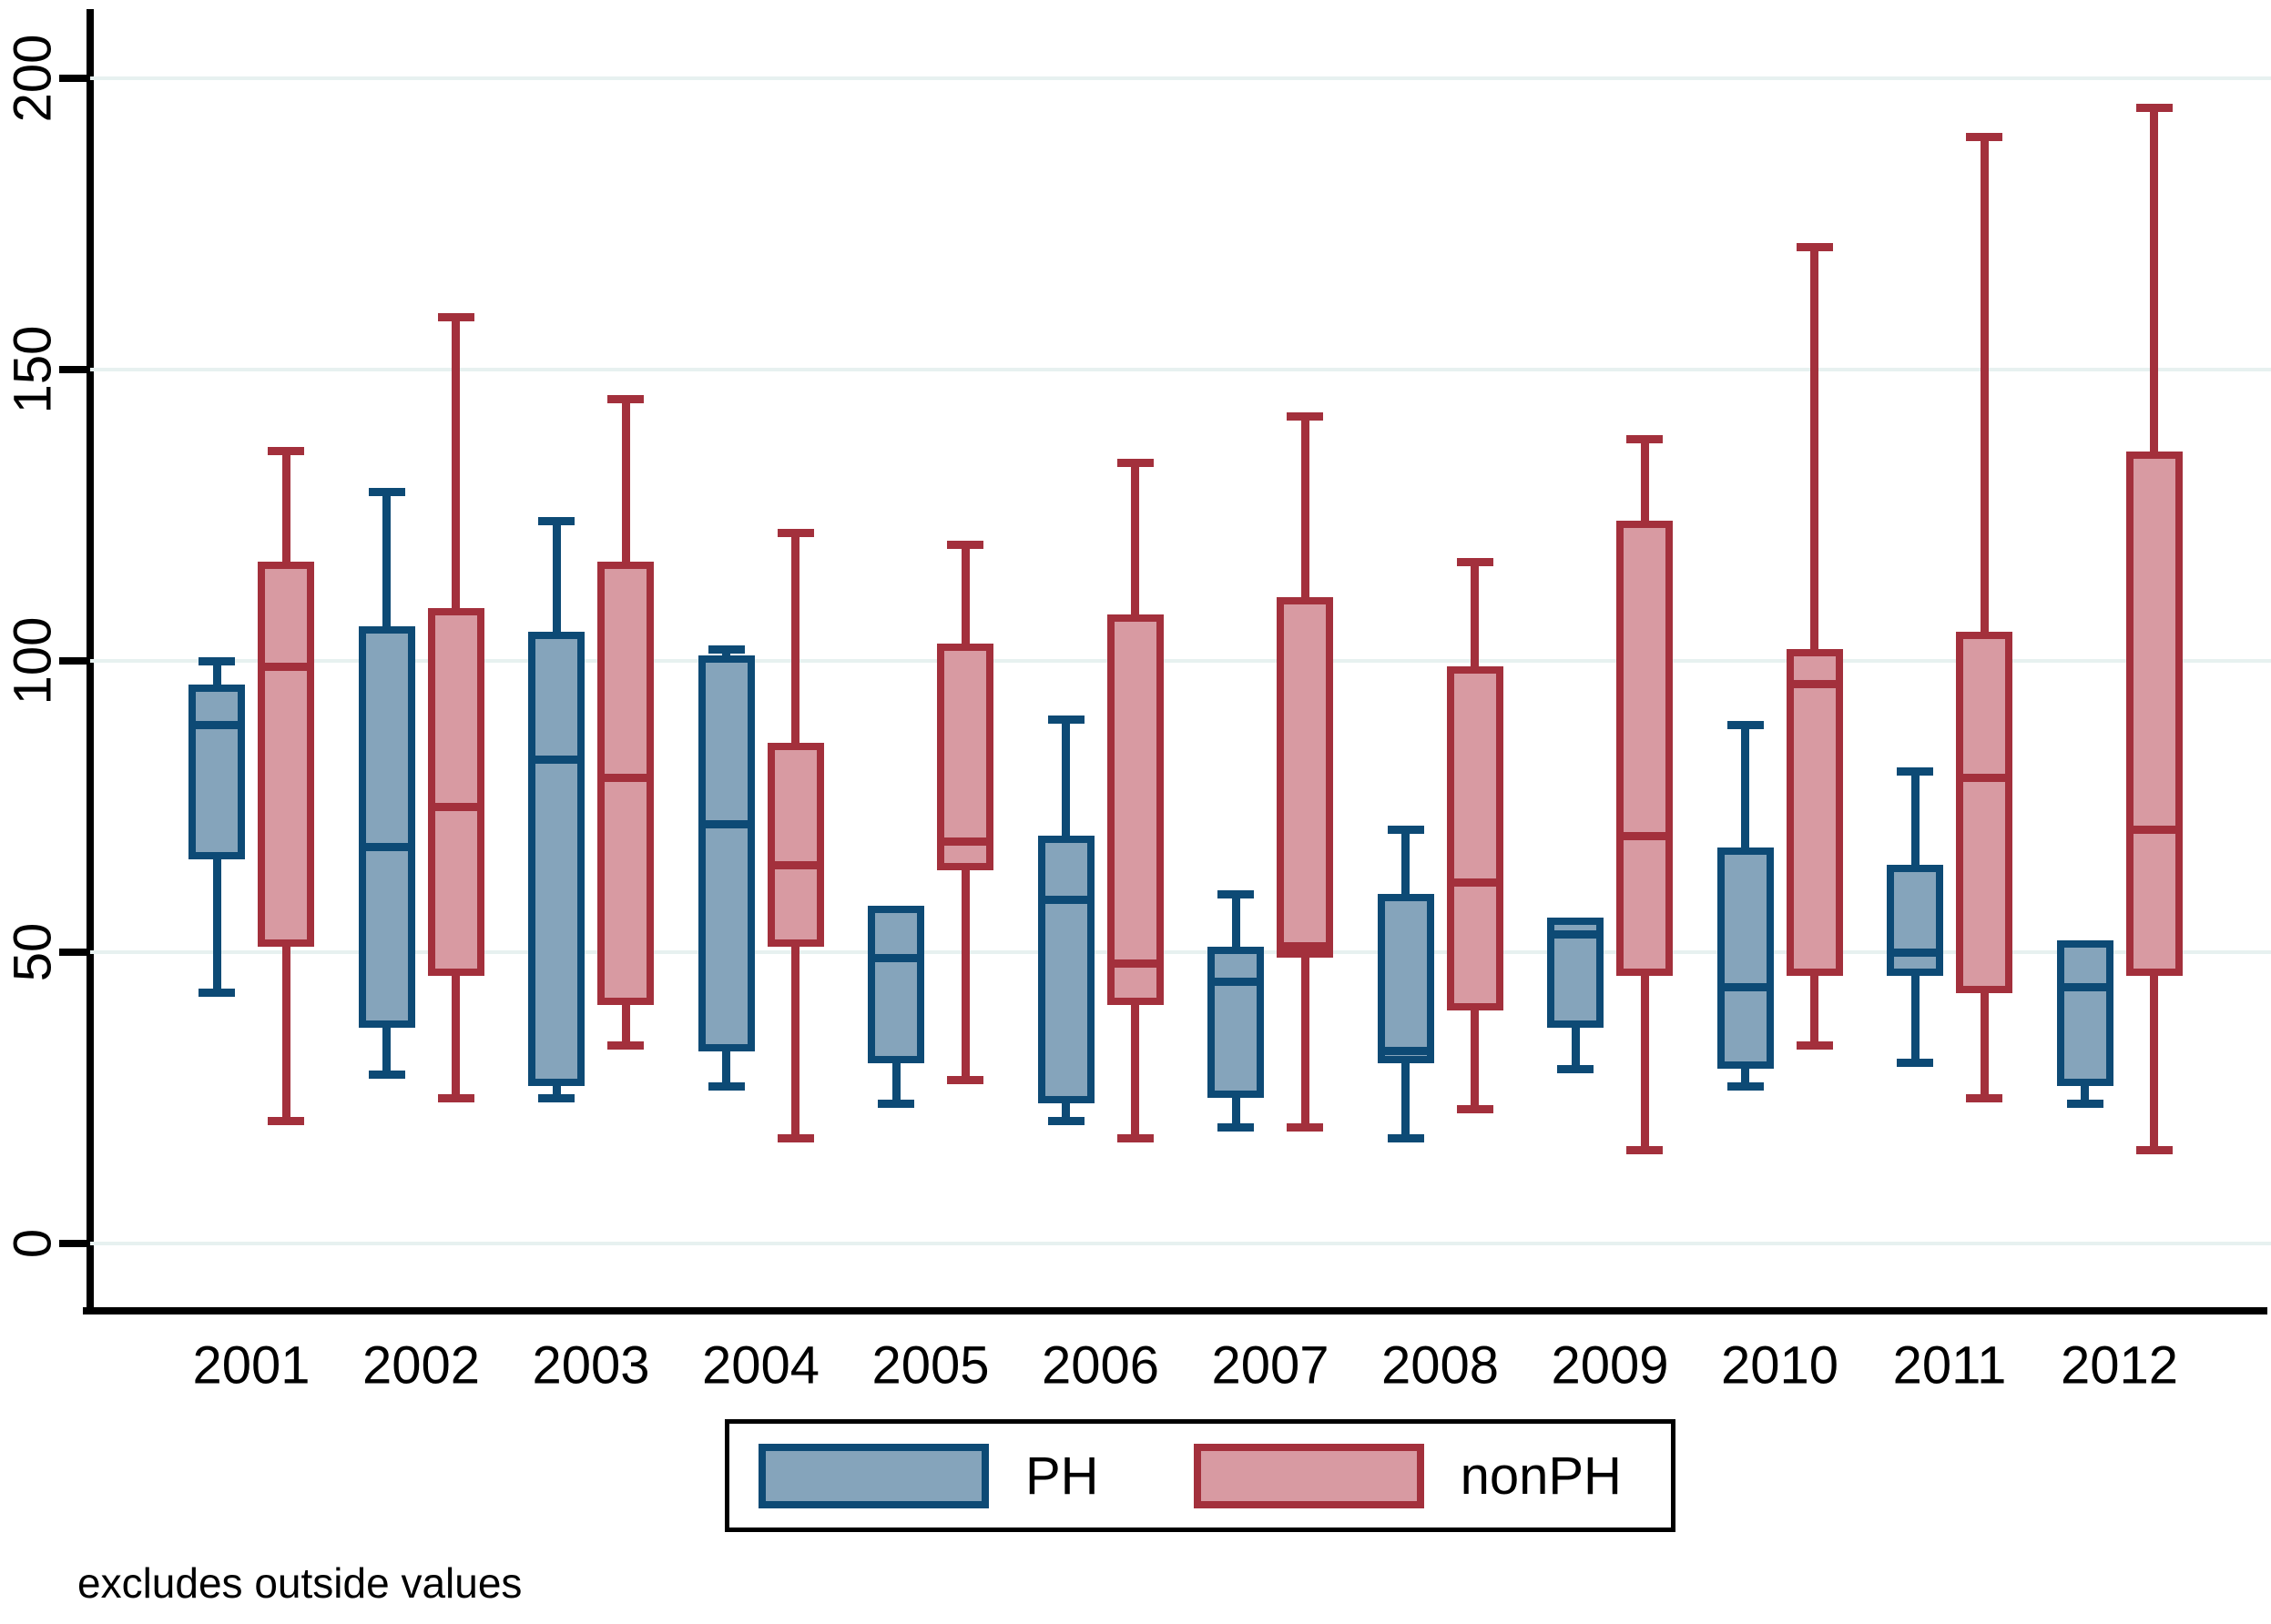  I want to click on x-label-2008: 2008, so click(1440, 1365).